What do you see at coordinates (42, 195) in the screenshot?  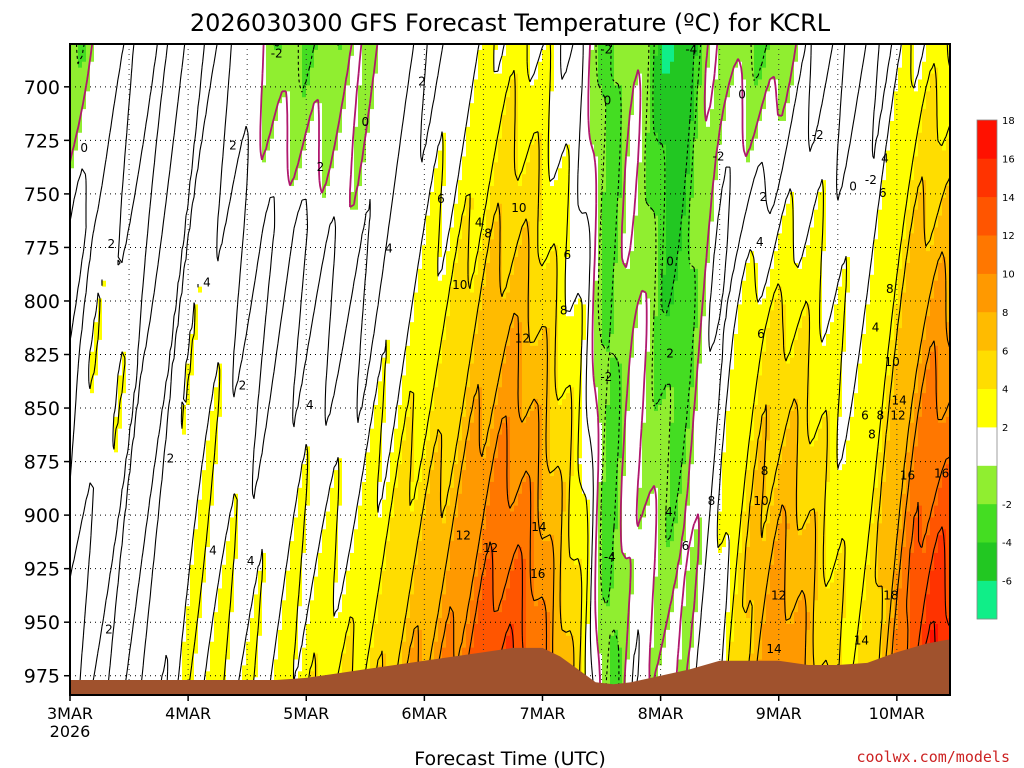 I see `y-tick-label: 750` at bounding box center [42, 195].